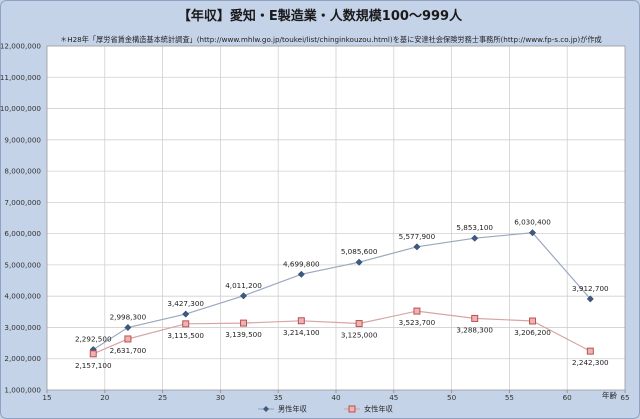 Image resolution: width=640 pixels, height=419 pixels. What do you see at coordinates (105, 397) in the screenshot?
I see `x-tick-label: 20` at bounding box center [105, 397].